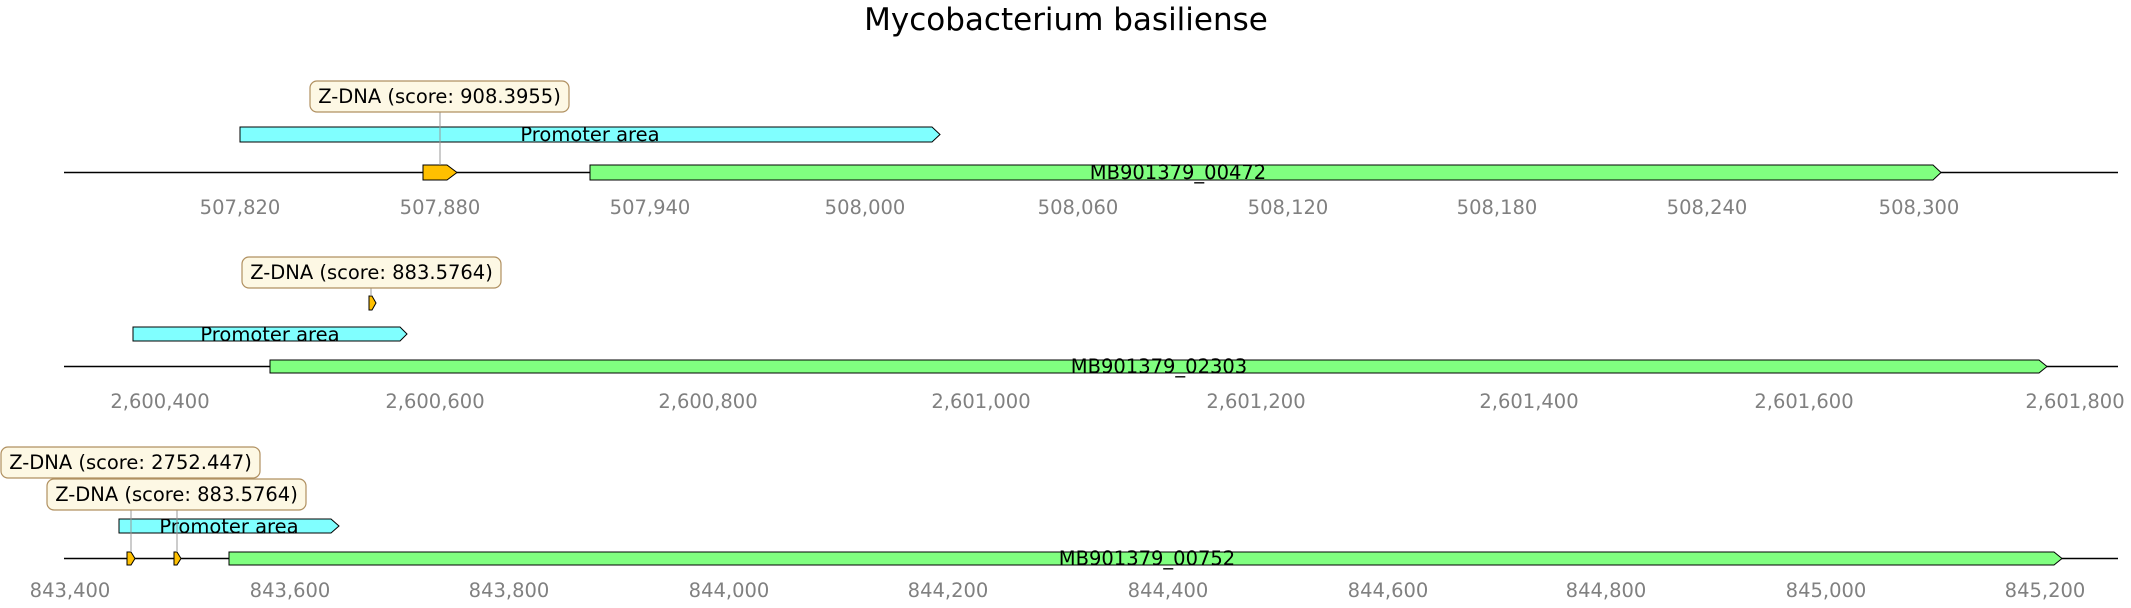  Describe the element at coordinates (1066, 20) in the screenshot. I see `diagram-title: Mycobacterium basiliense` at that location.